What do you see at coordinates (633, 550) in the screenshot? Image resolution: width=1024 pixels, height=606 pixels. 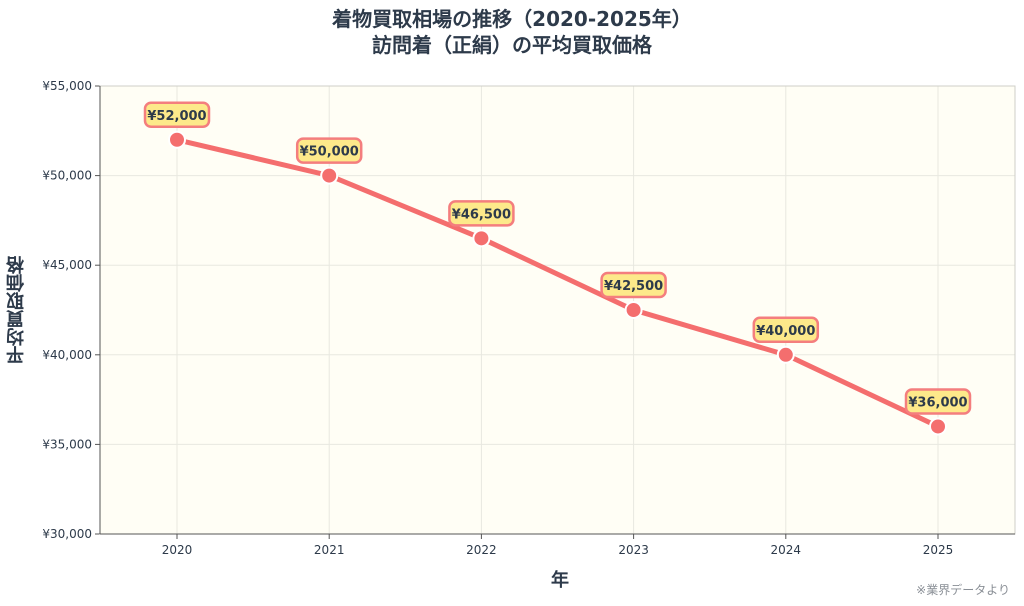 I see `x-tick-label: 2023` at bounding box center [633, 550].